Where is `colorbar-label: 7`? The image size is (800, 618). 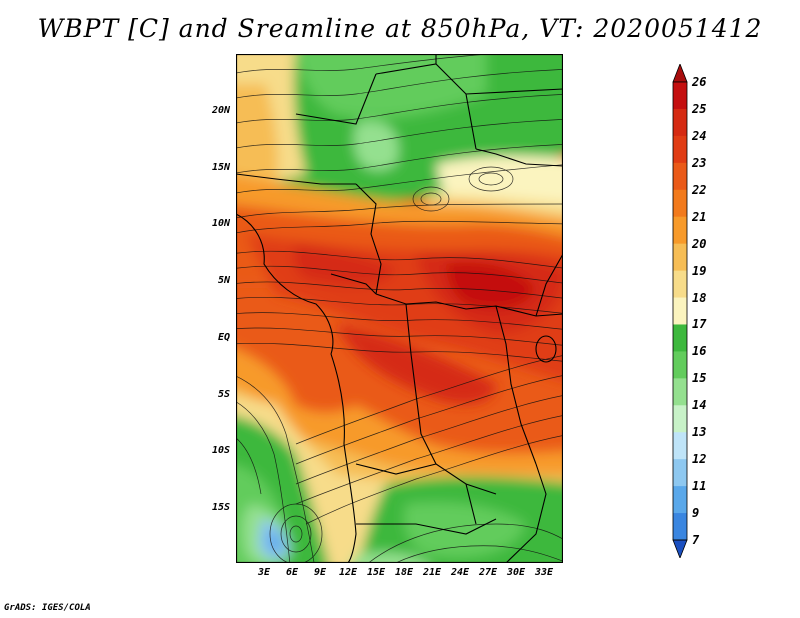 colorbar-label: 7 is located at coordinates (696, 540).